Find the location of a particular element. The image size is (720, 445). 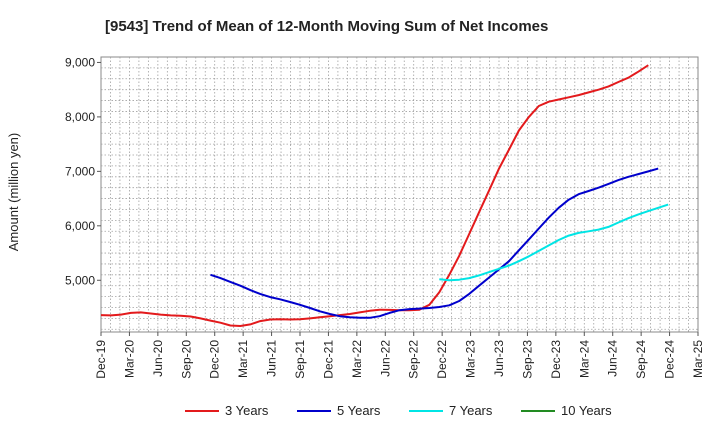

y-tick-label: 9,000 is located at coordinates (80, 62).